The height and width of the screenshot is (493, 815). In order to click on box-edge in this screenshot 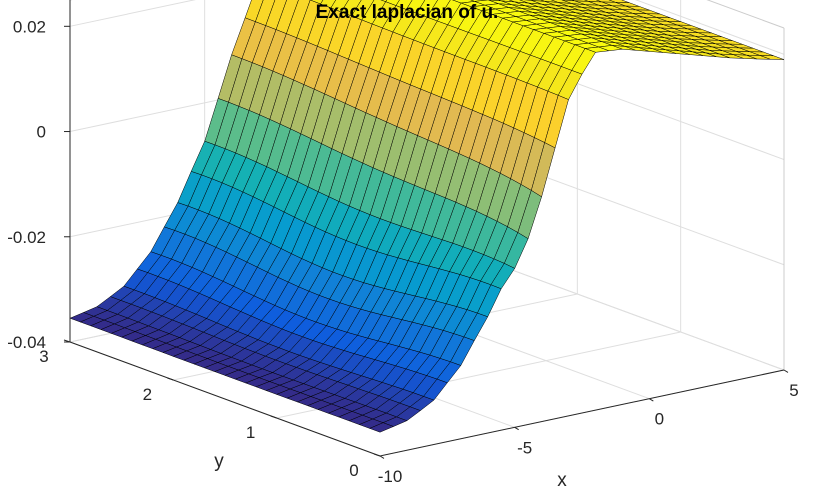, I will do `click(745, 14)`.